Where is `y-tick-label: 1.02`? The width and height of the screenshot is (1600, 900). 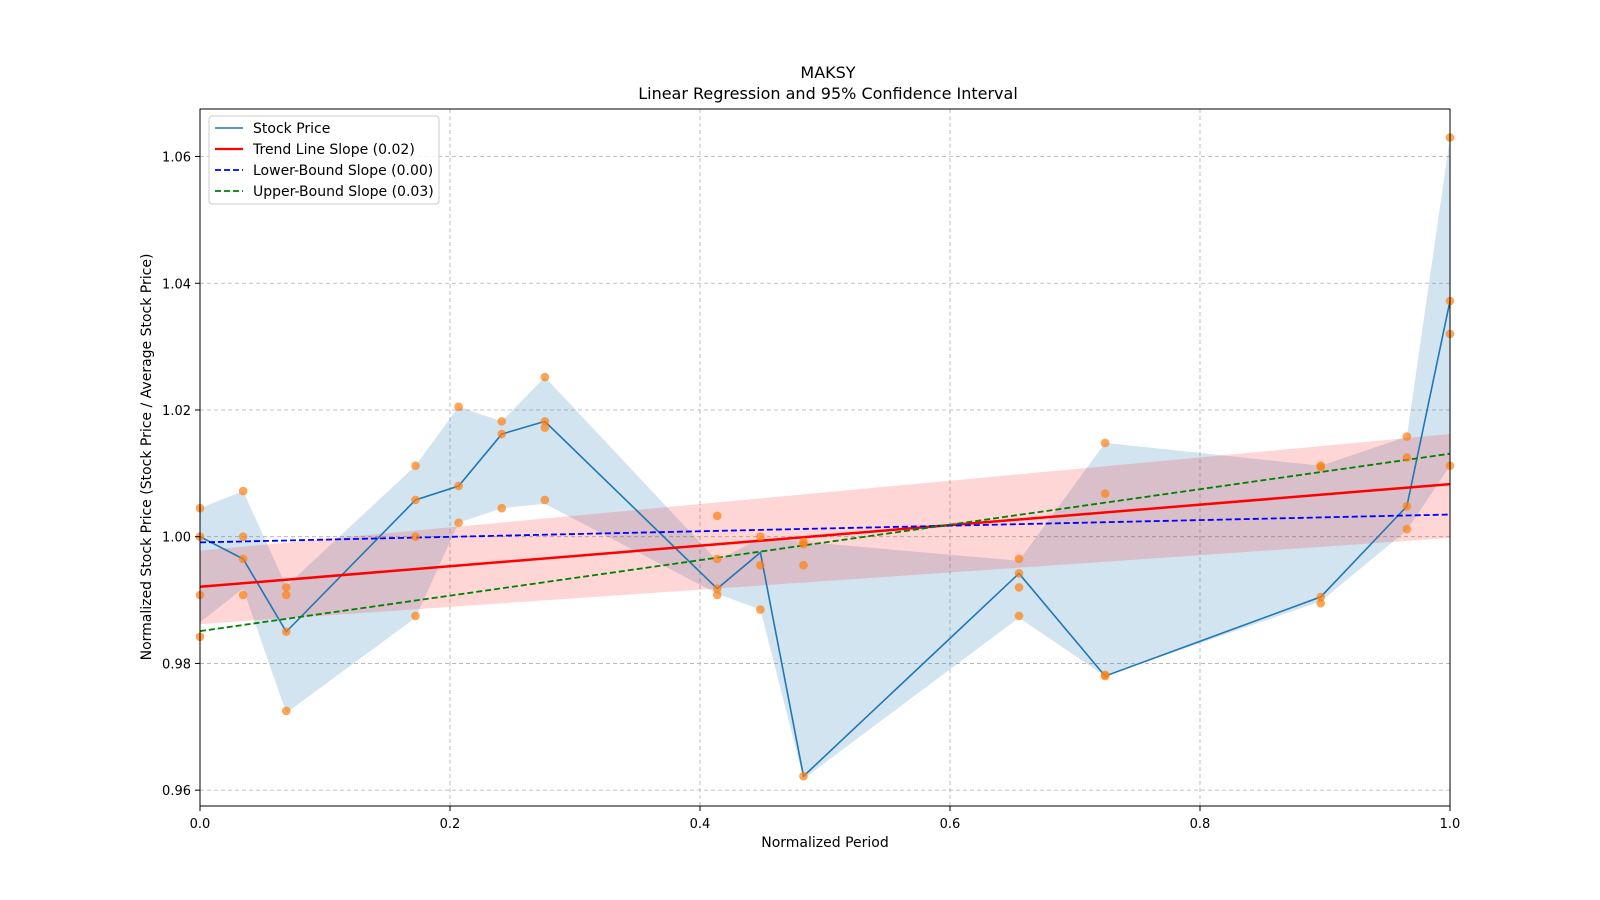 y-tick-label: 1.02 is located at coordinates (176, 411).